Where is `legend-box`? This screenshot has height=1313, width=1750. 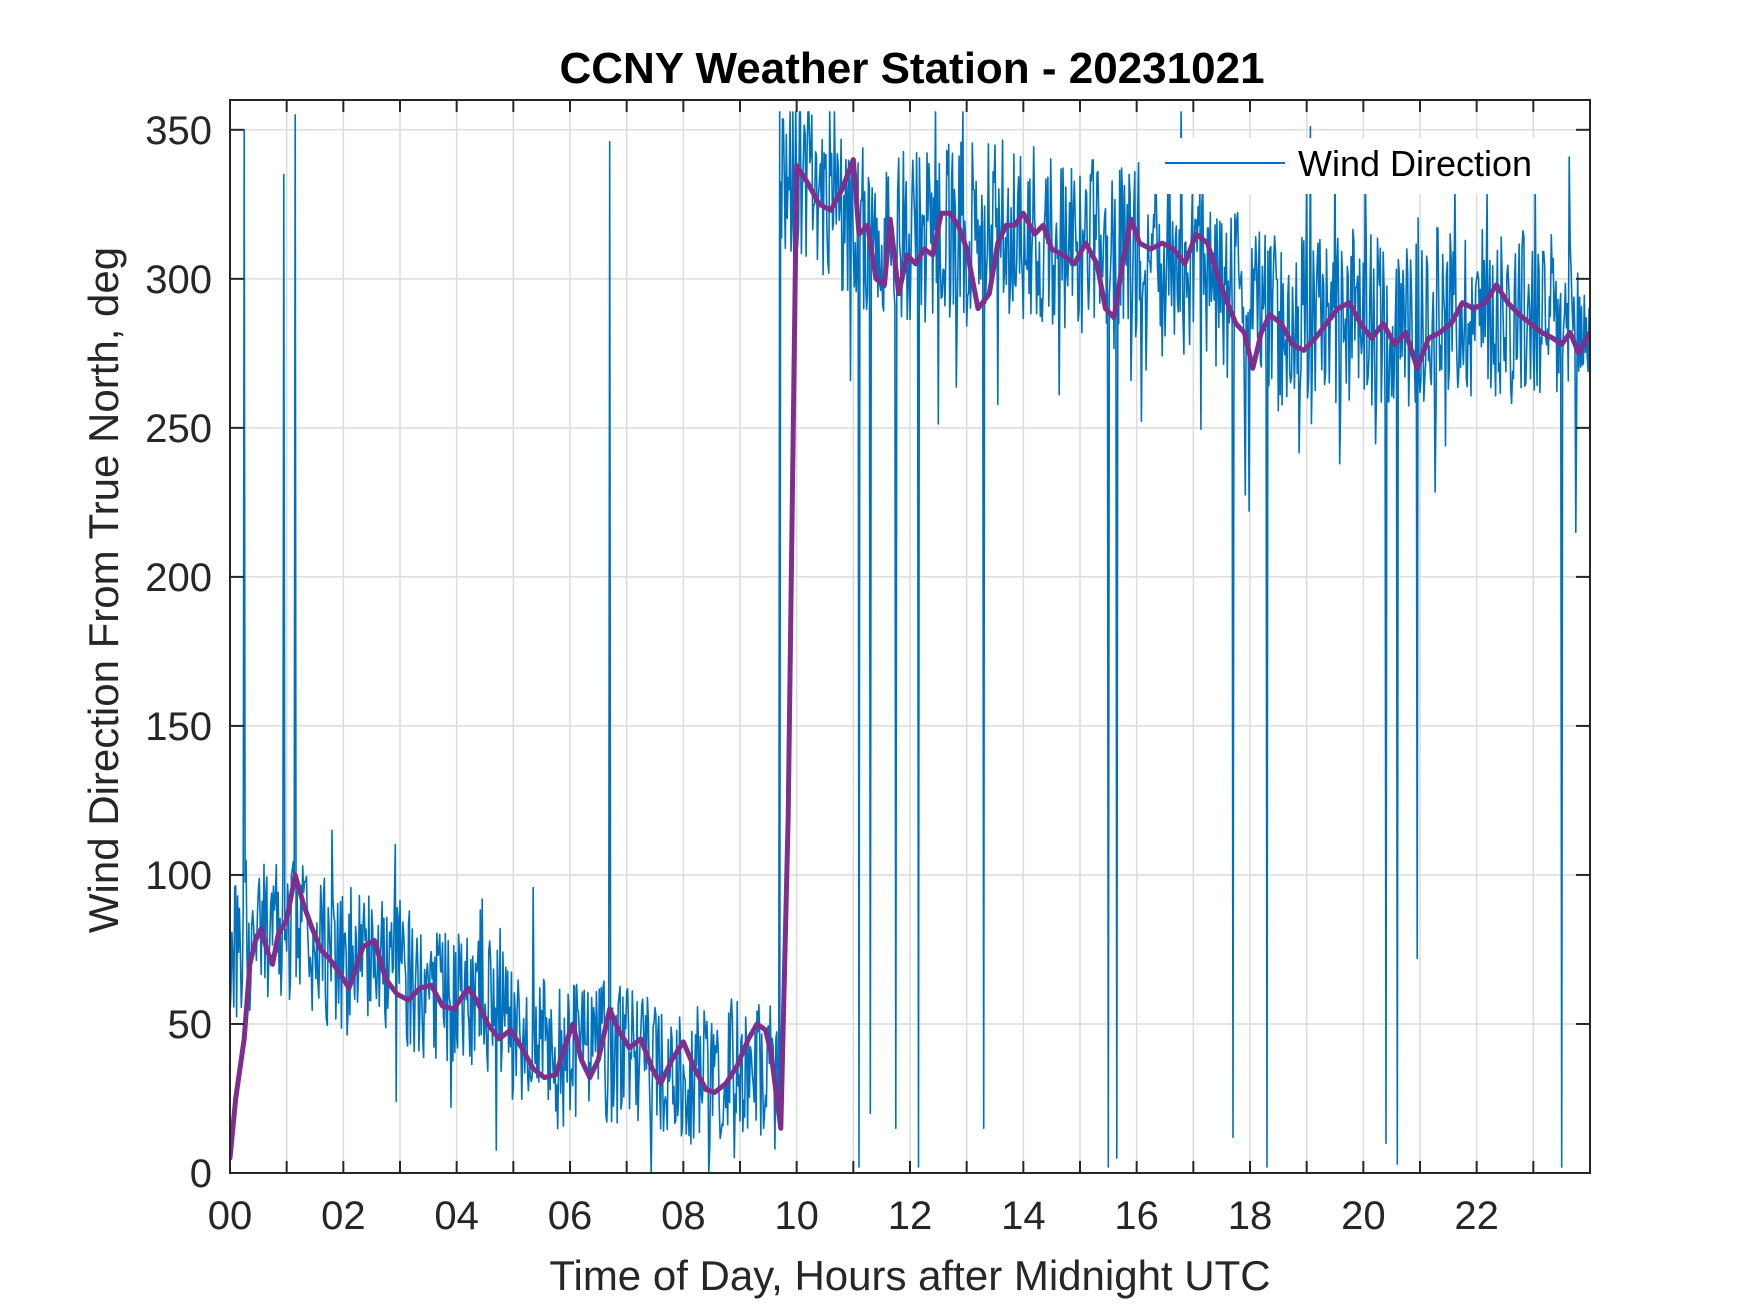 legend-box is located at coordinates (1355, 166).